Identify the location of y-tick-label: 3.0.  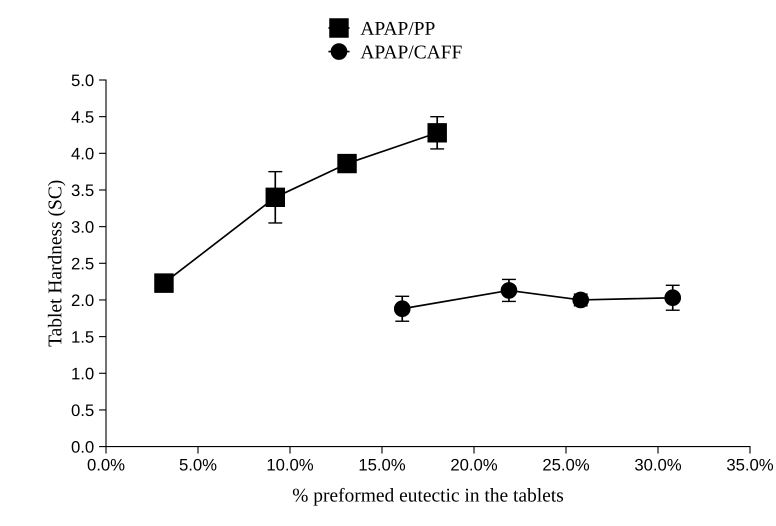
(83, 227).